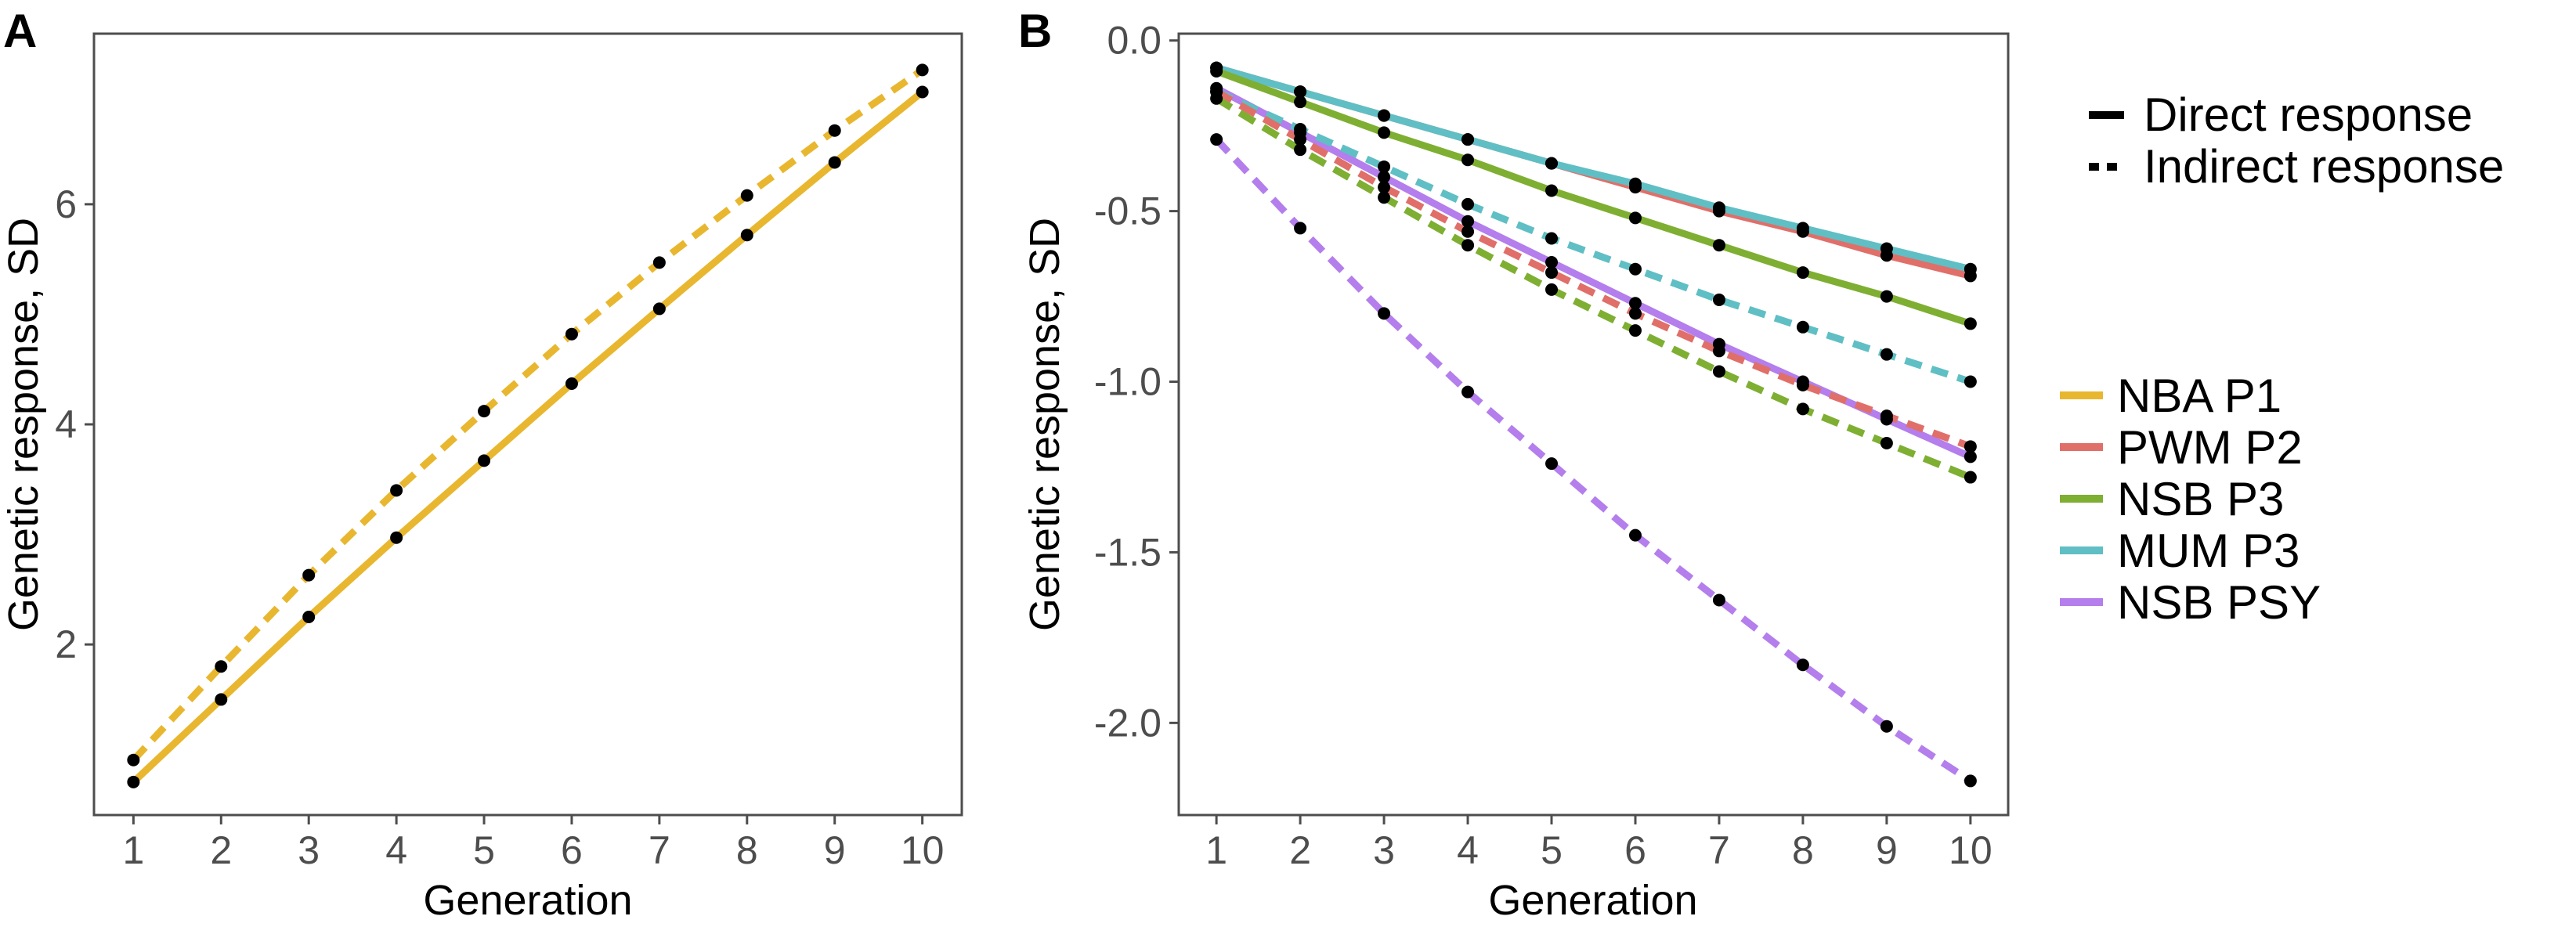 This screenshot has height=927, width=2576. I want to click on legend-nsb-p3-label: NSB P3, so click(2200, 499).